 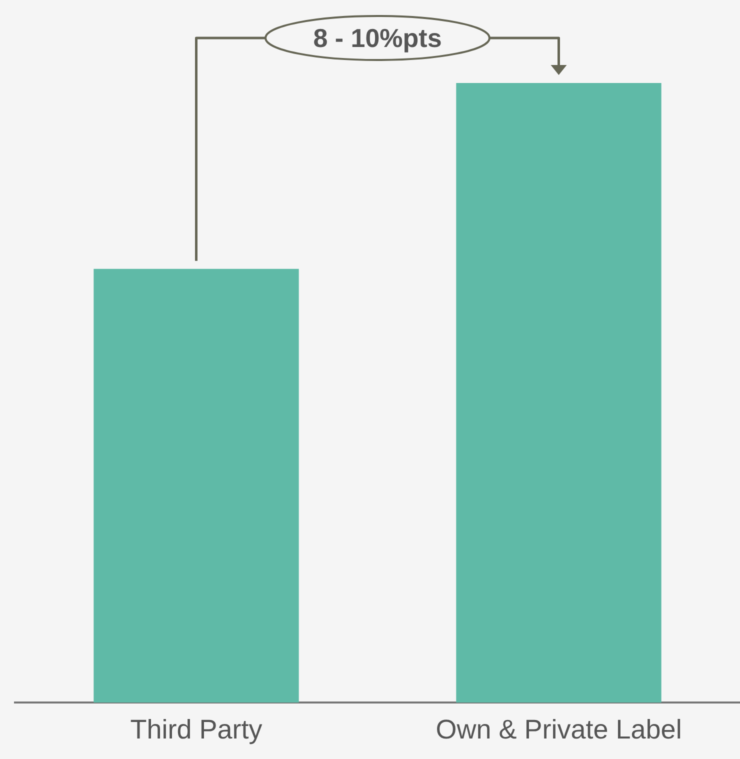 I want to click on x-tick-label: Third Party, so click(x=196, y=729).